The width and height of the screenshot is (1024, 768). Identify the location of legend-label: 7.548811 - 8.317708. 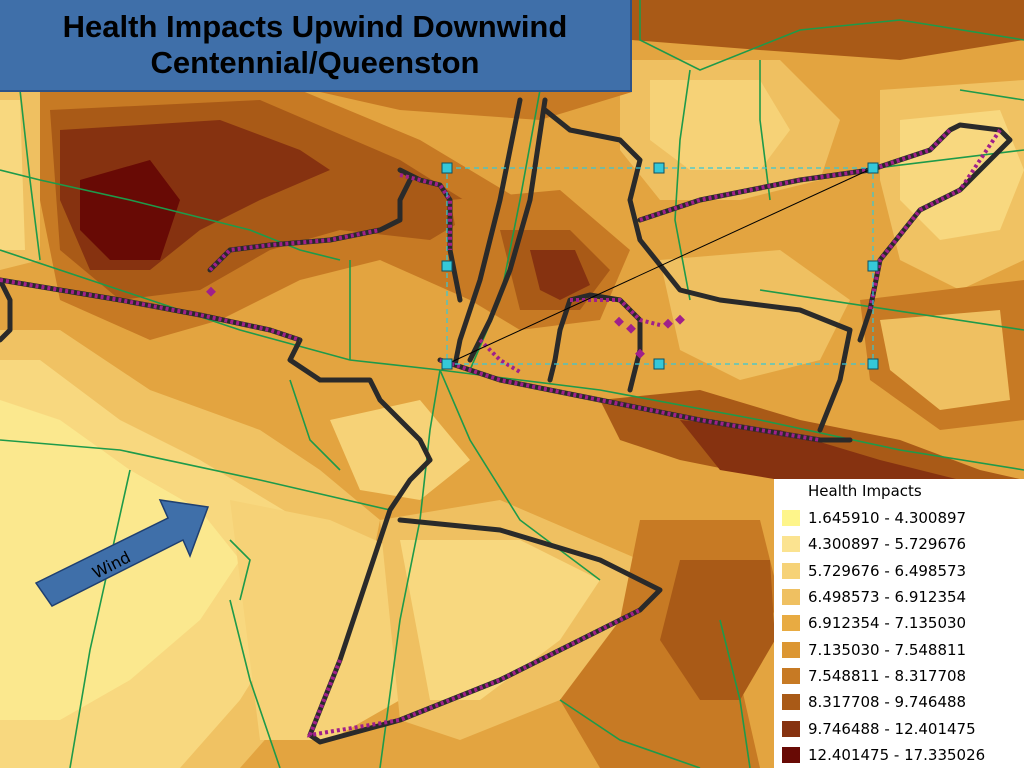
(887, 675).